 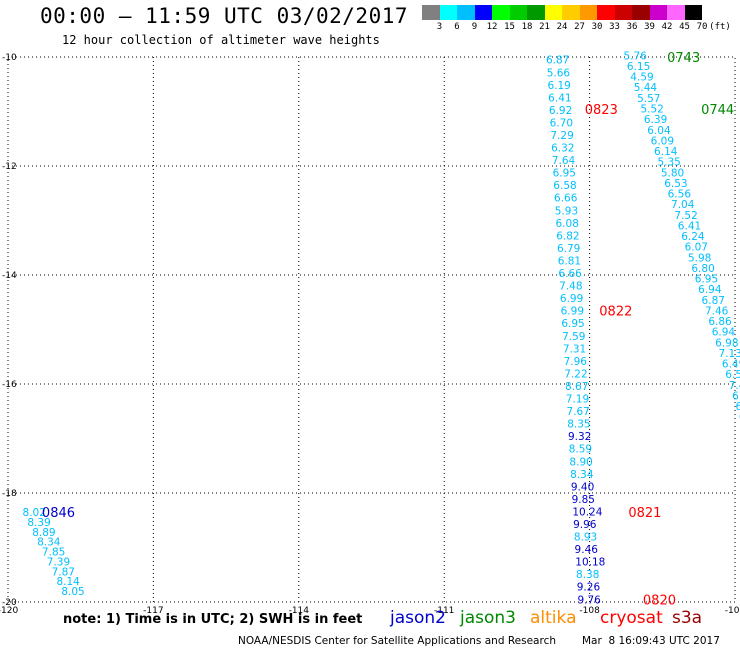 I want to click on color-scale-label: 27, so click(x=579, y=27).